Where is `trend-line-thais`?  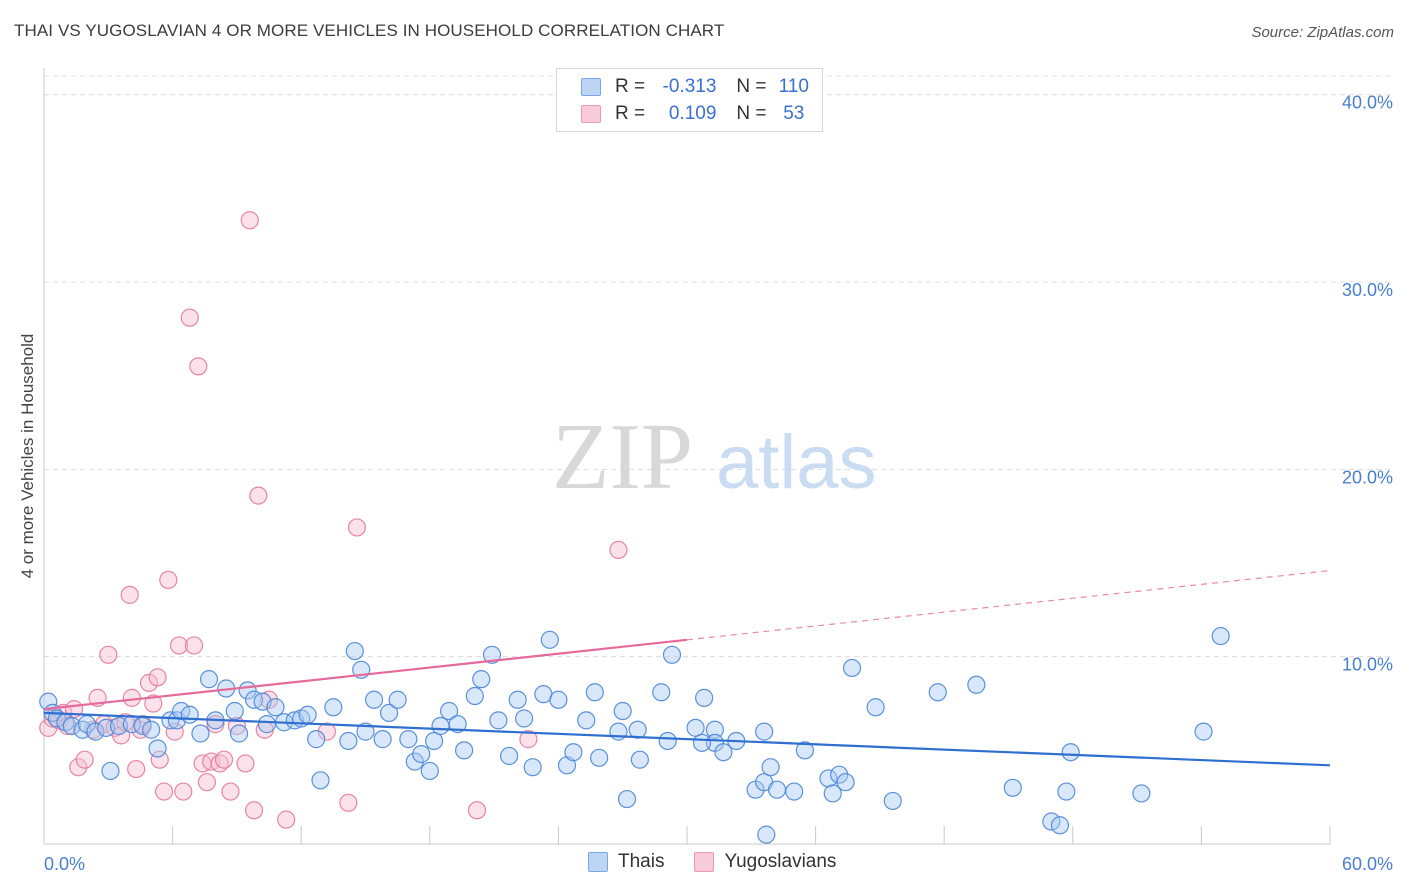
trend-line-thais is located at coordinates (687, 739).